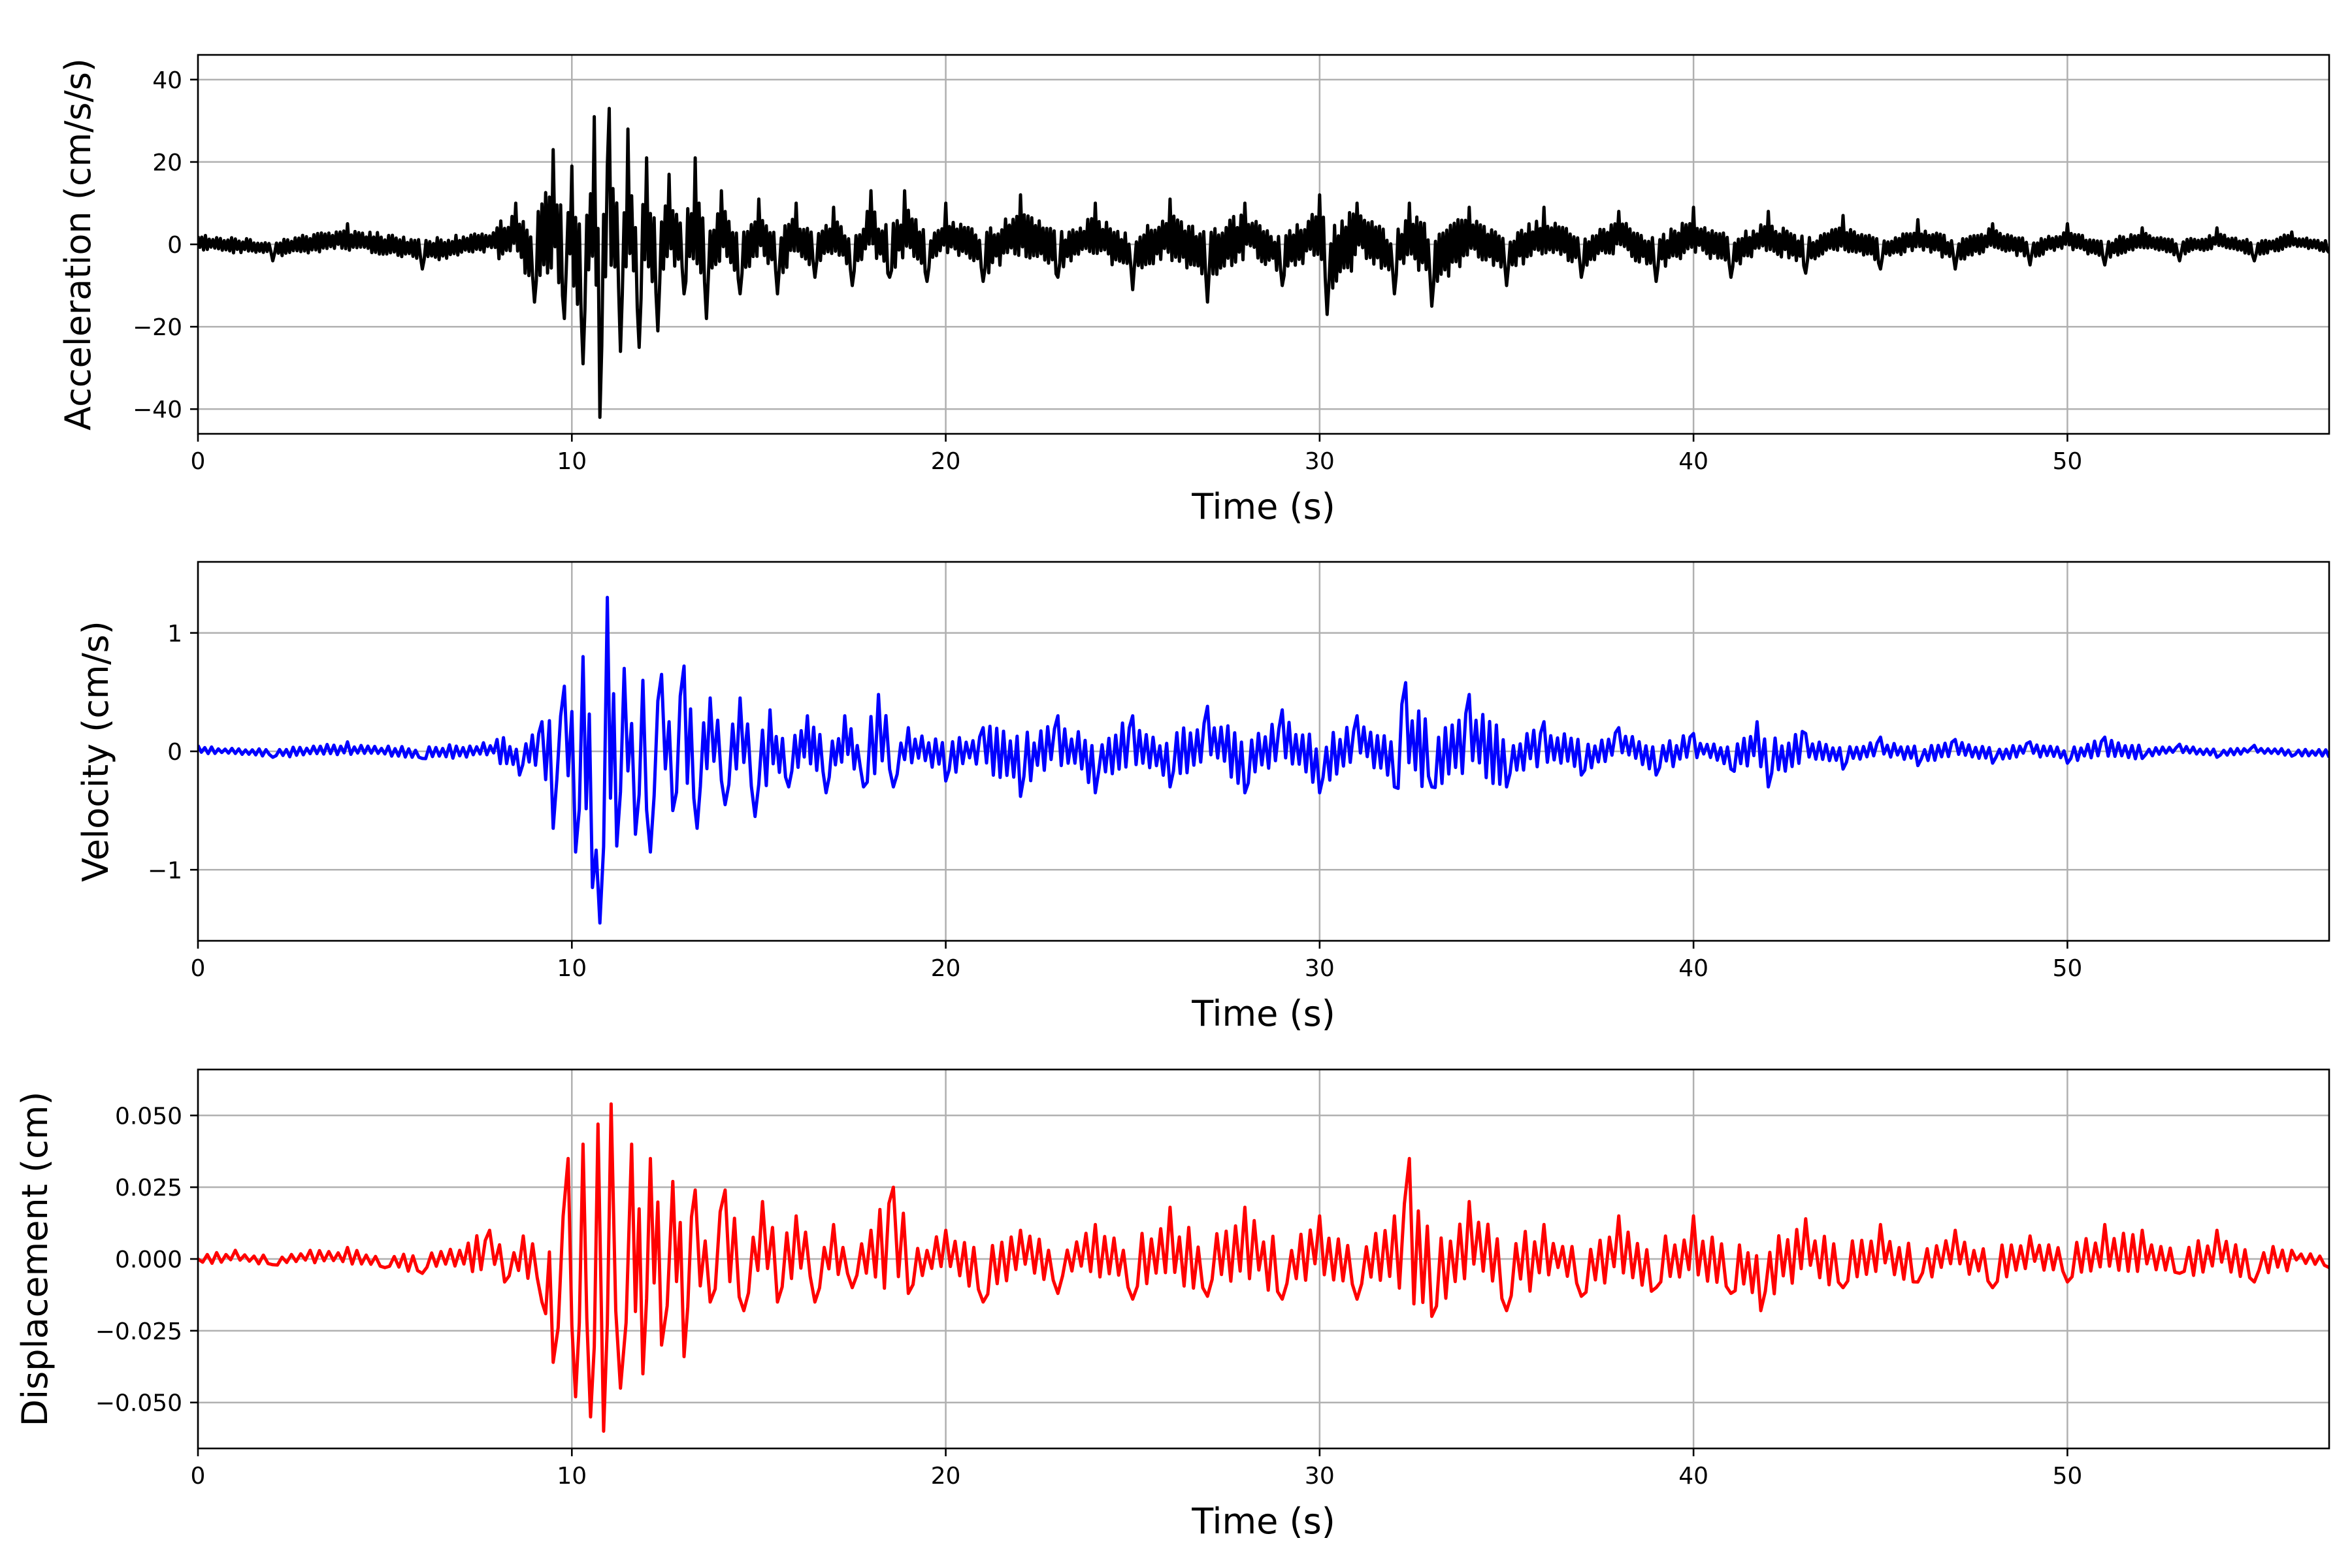 The height and width of the screenshot is (1568, 2352). I want to click on y-tick-label: 0.050, so click(148, 1116).